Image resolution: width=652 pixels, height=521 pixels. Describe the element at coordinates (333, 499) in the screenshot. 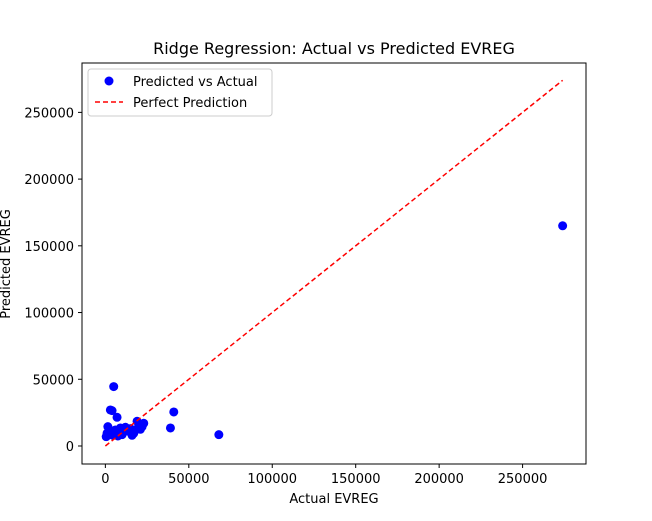

I see `x-axis-label: Actual EVREG` at that location.